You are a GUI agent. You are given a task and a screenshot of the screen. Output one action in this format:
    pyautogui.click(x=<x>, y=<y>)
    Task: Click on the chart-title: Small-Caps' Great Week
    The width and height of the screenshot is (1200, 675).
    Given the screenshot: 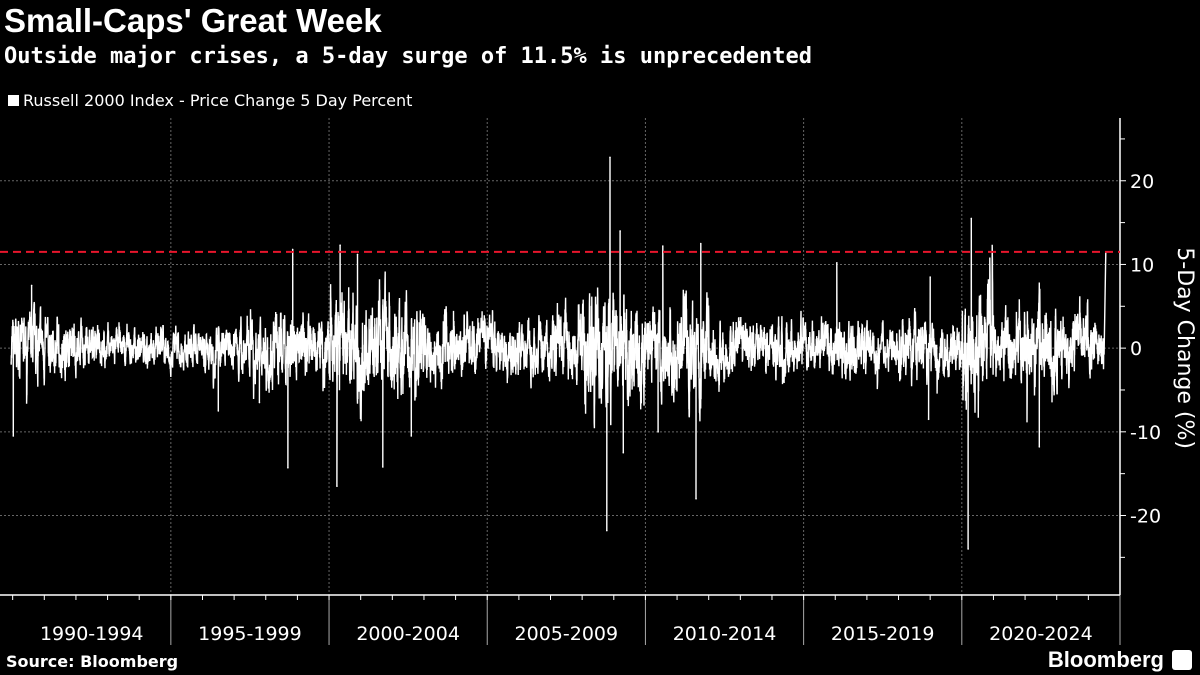 What is the action you would take?
    pyautogui.click(x=193, y=20)
    